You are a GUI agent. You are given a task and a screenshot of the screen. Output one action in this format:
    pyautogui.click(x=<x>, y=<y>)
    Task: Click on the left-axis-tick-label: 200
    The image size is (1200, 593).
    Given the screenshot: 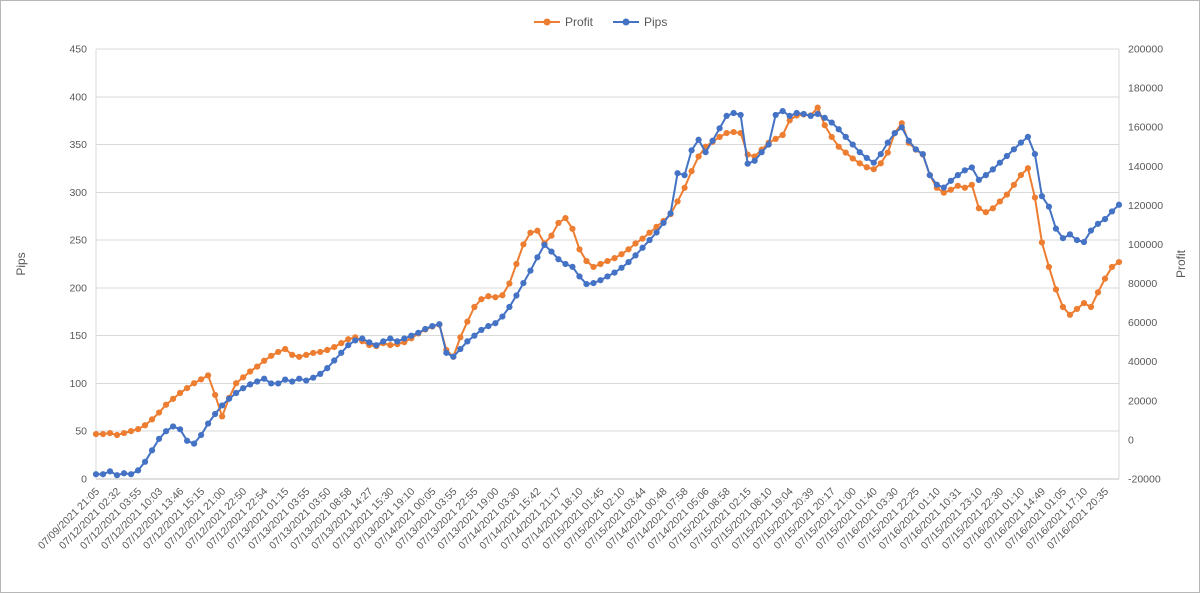 What is the action you would take?
    pyautogui.click(x=78, y=288)
    